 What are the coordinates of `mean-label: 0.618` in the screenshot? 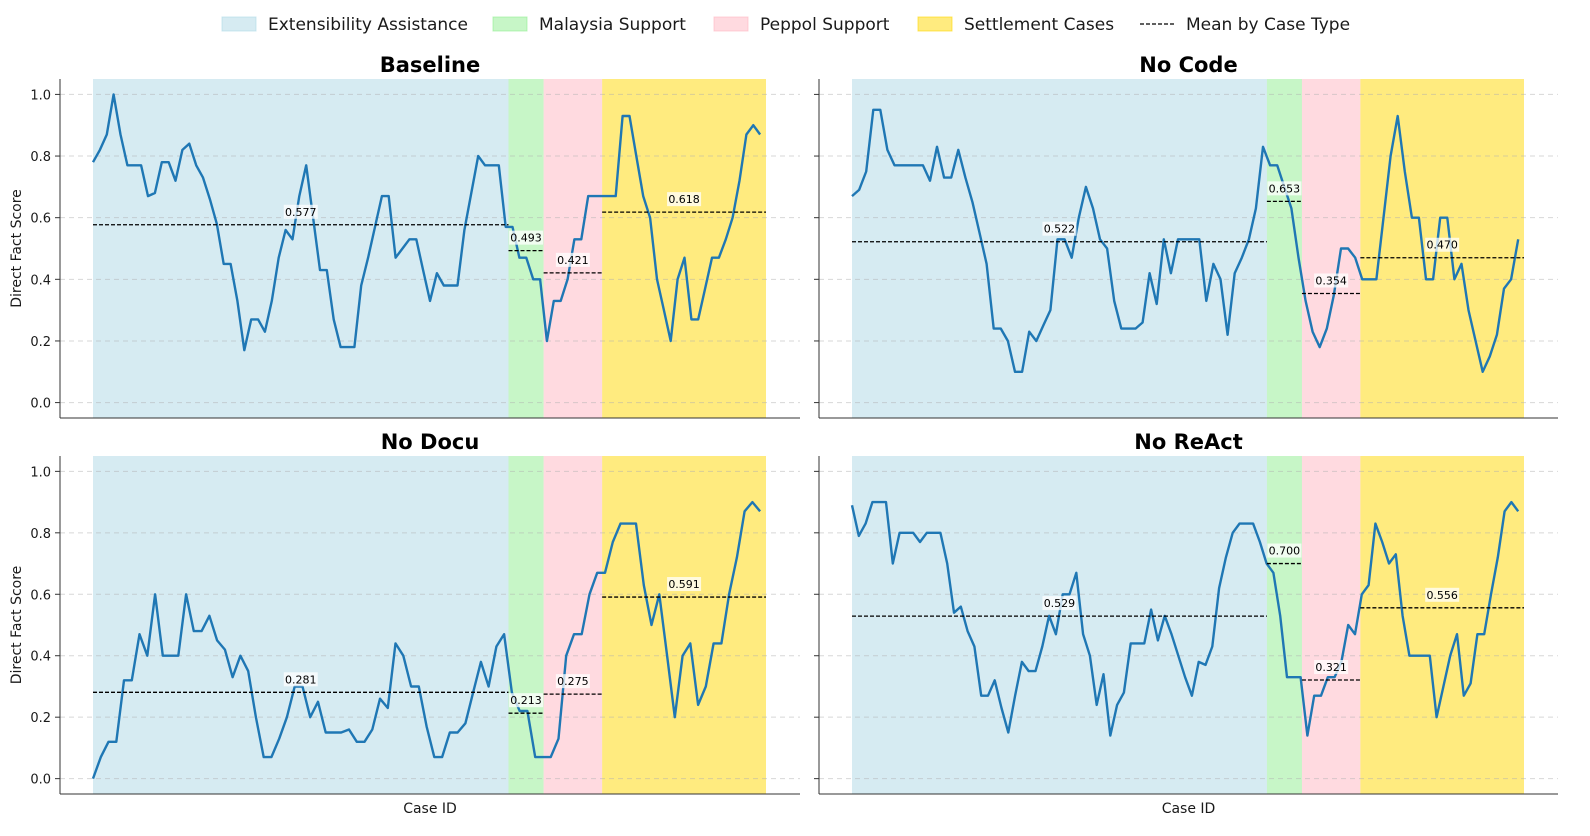 It's located at (684, 199).